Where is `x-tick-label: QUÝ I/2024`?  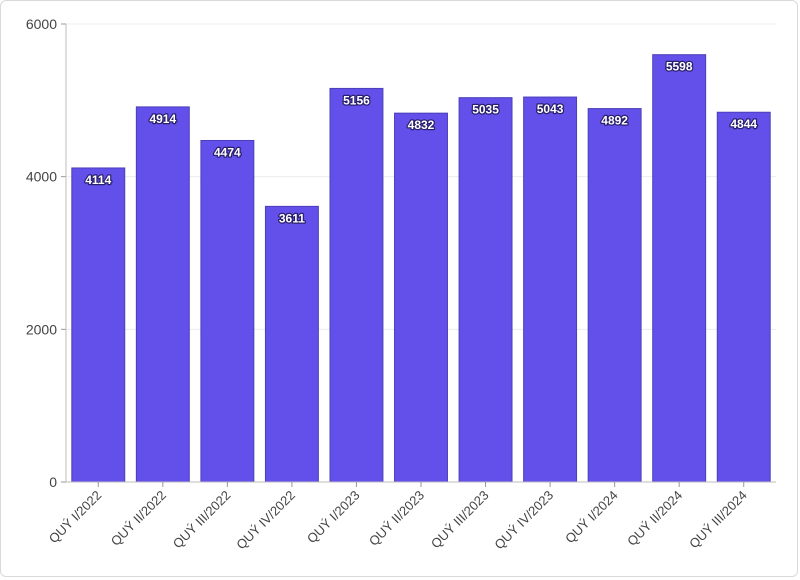
x-tick-label: QUÝ I/2024 is located at coordinates (591, 517).